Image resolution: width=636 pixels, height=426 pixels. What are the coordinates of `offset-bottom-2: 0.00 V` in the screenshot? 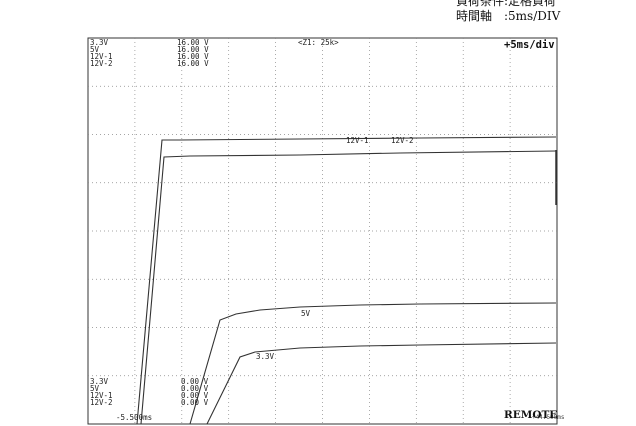 It's located at (195, 388).